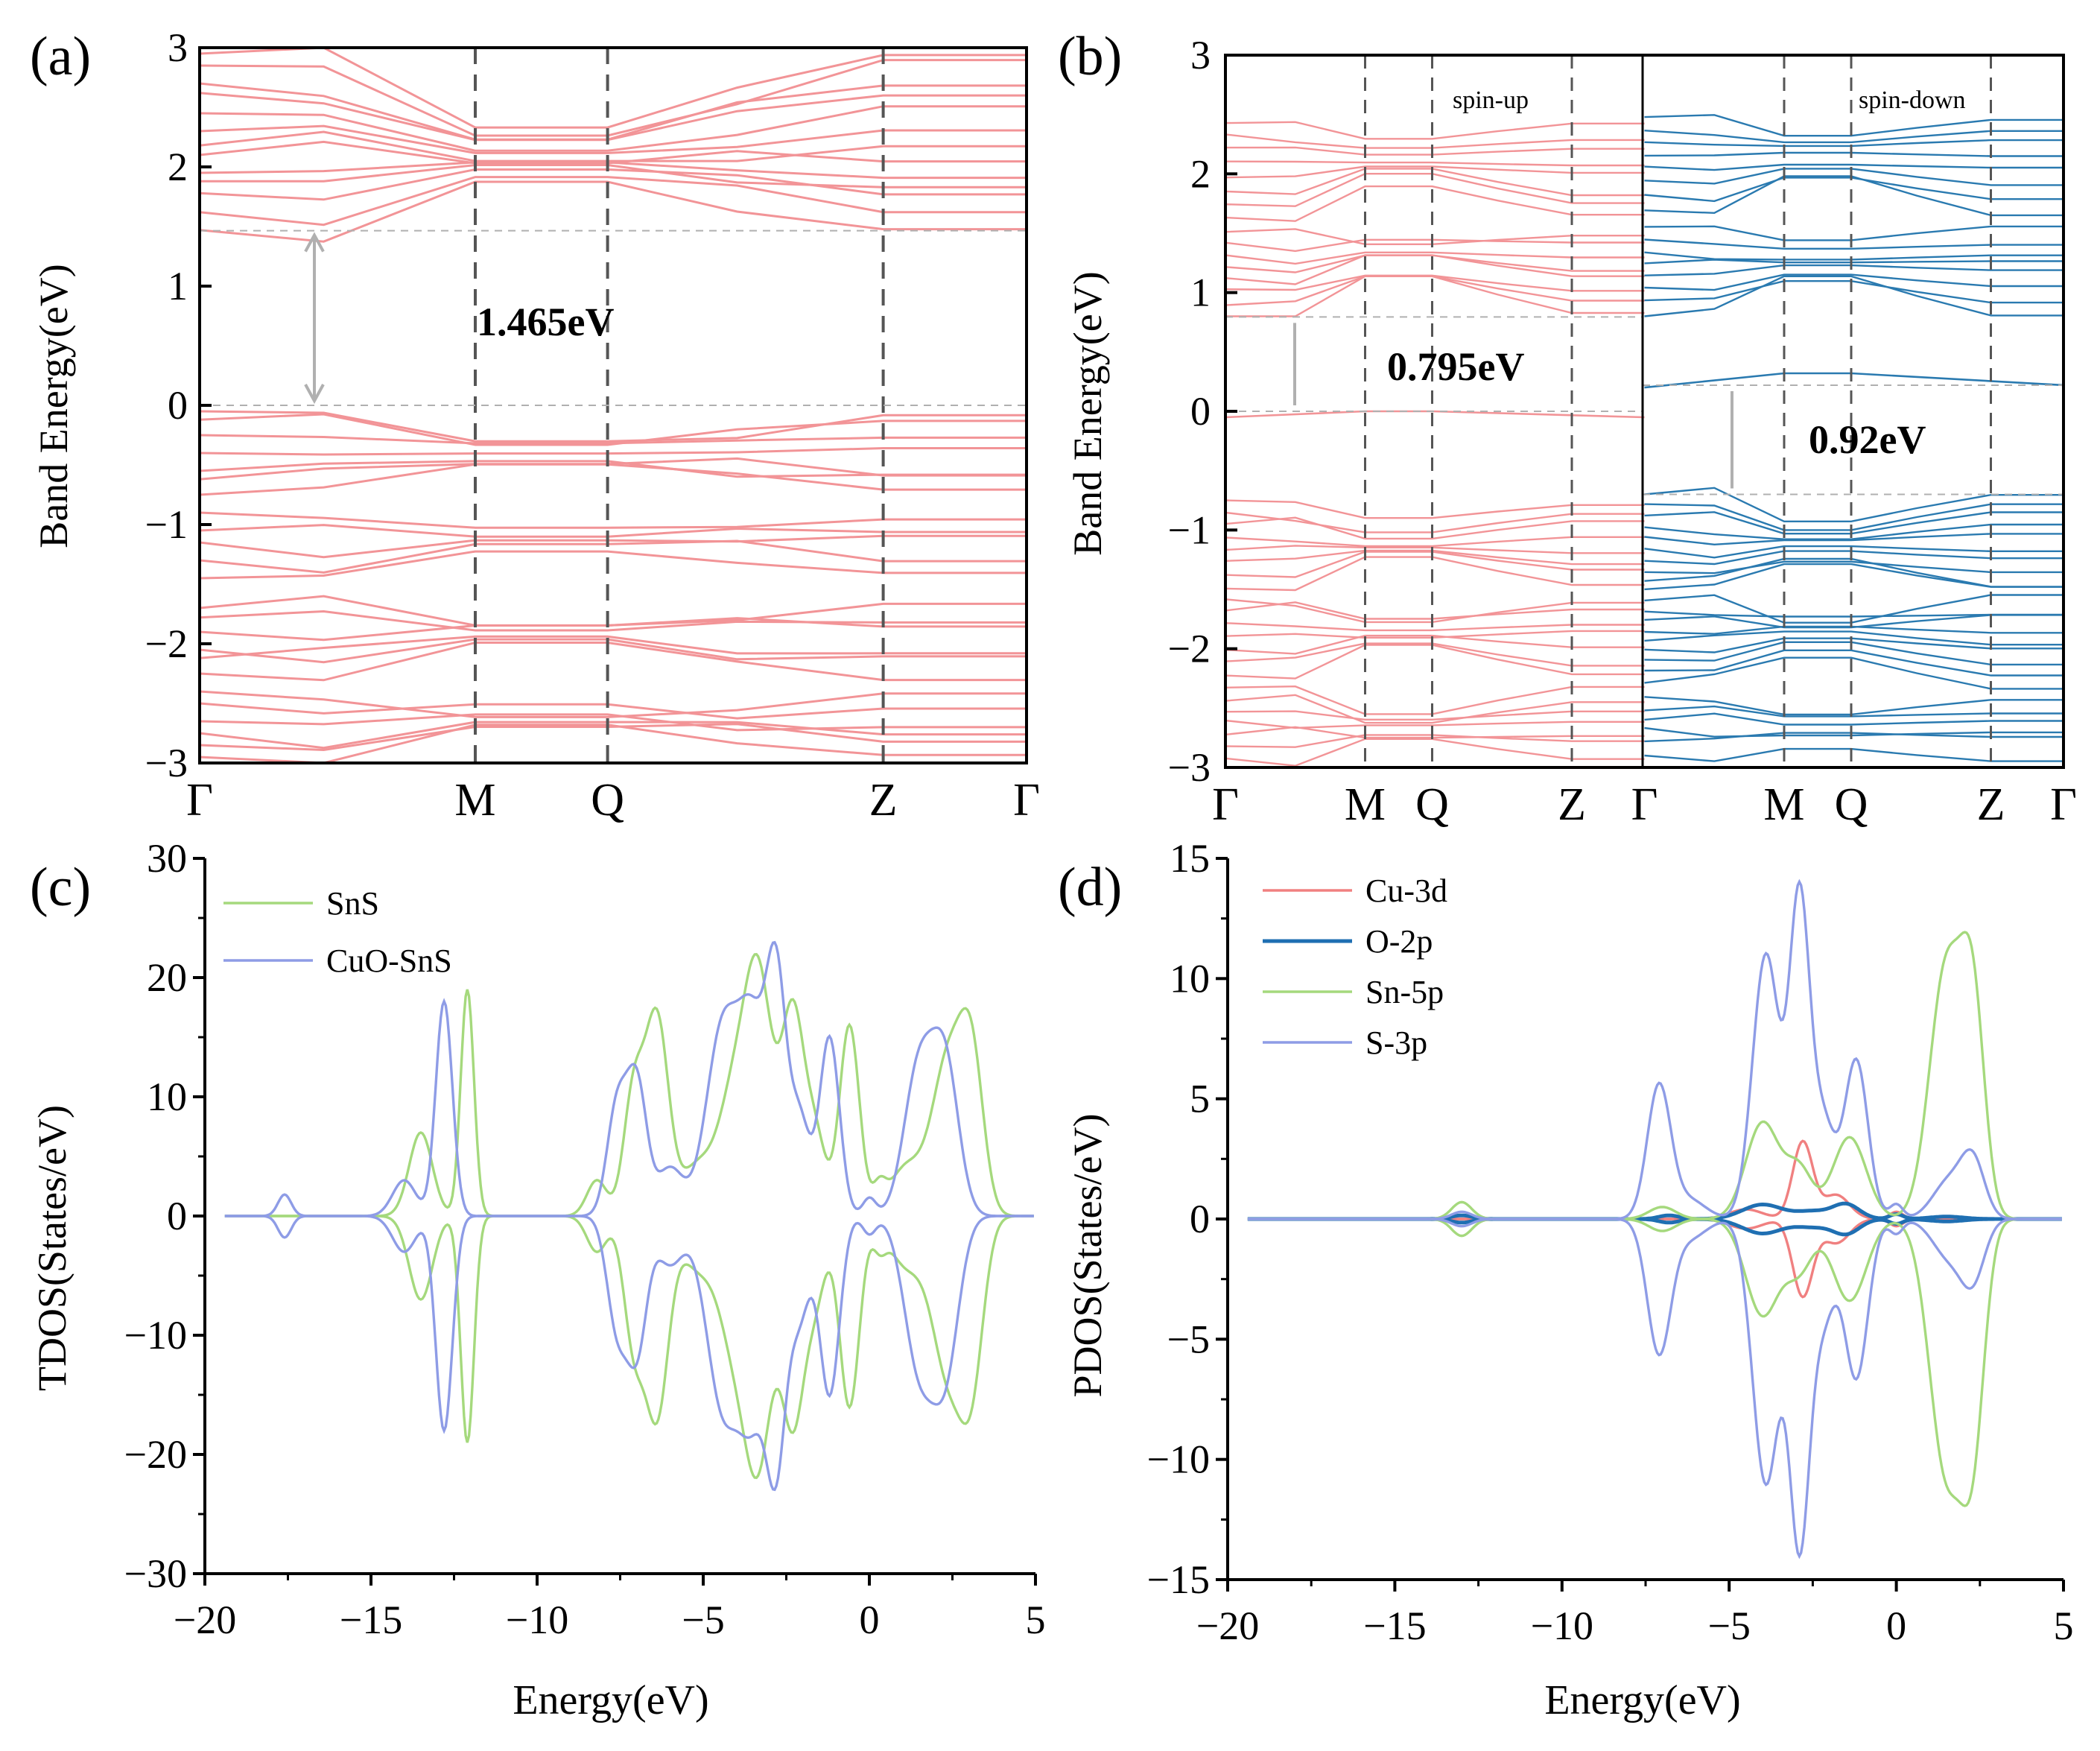  Describe the element at coordinates (389, 961) in the screenshot. I see `c-legend-label-1: CuO-SnS` at that location.